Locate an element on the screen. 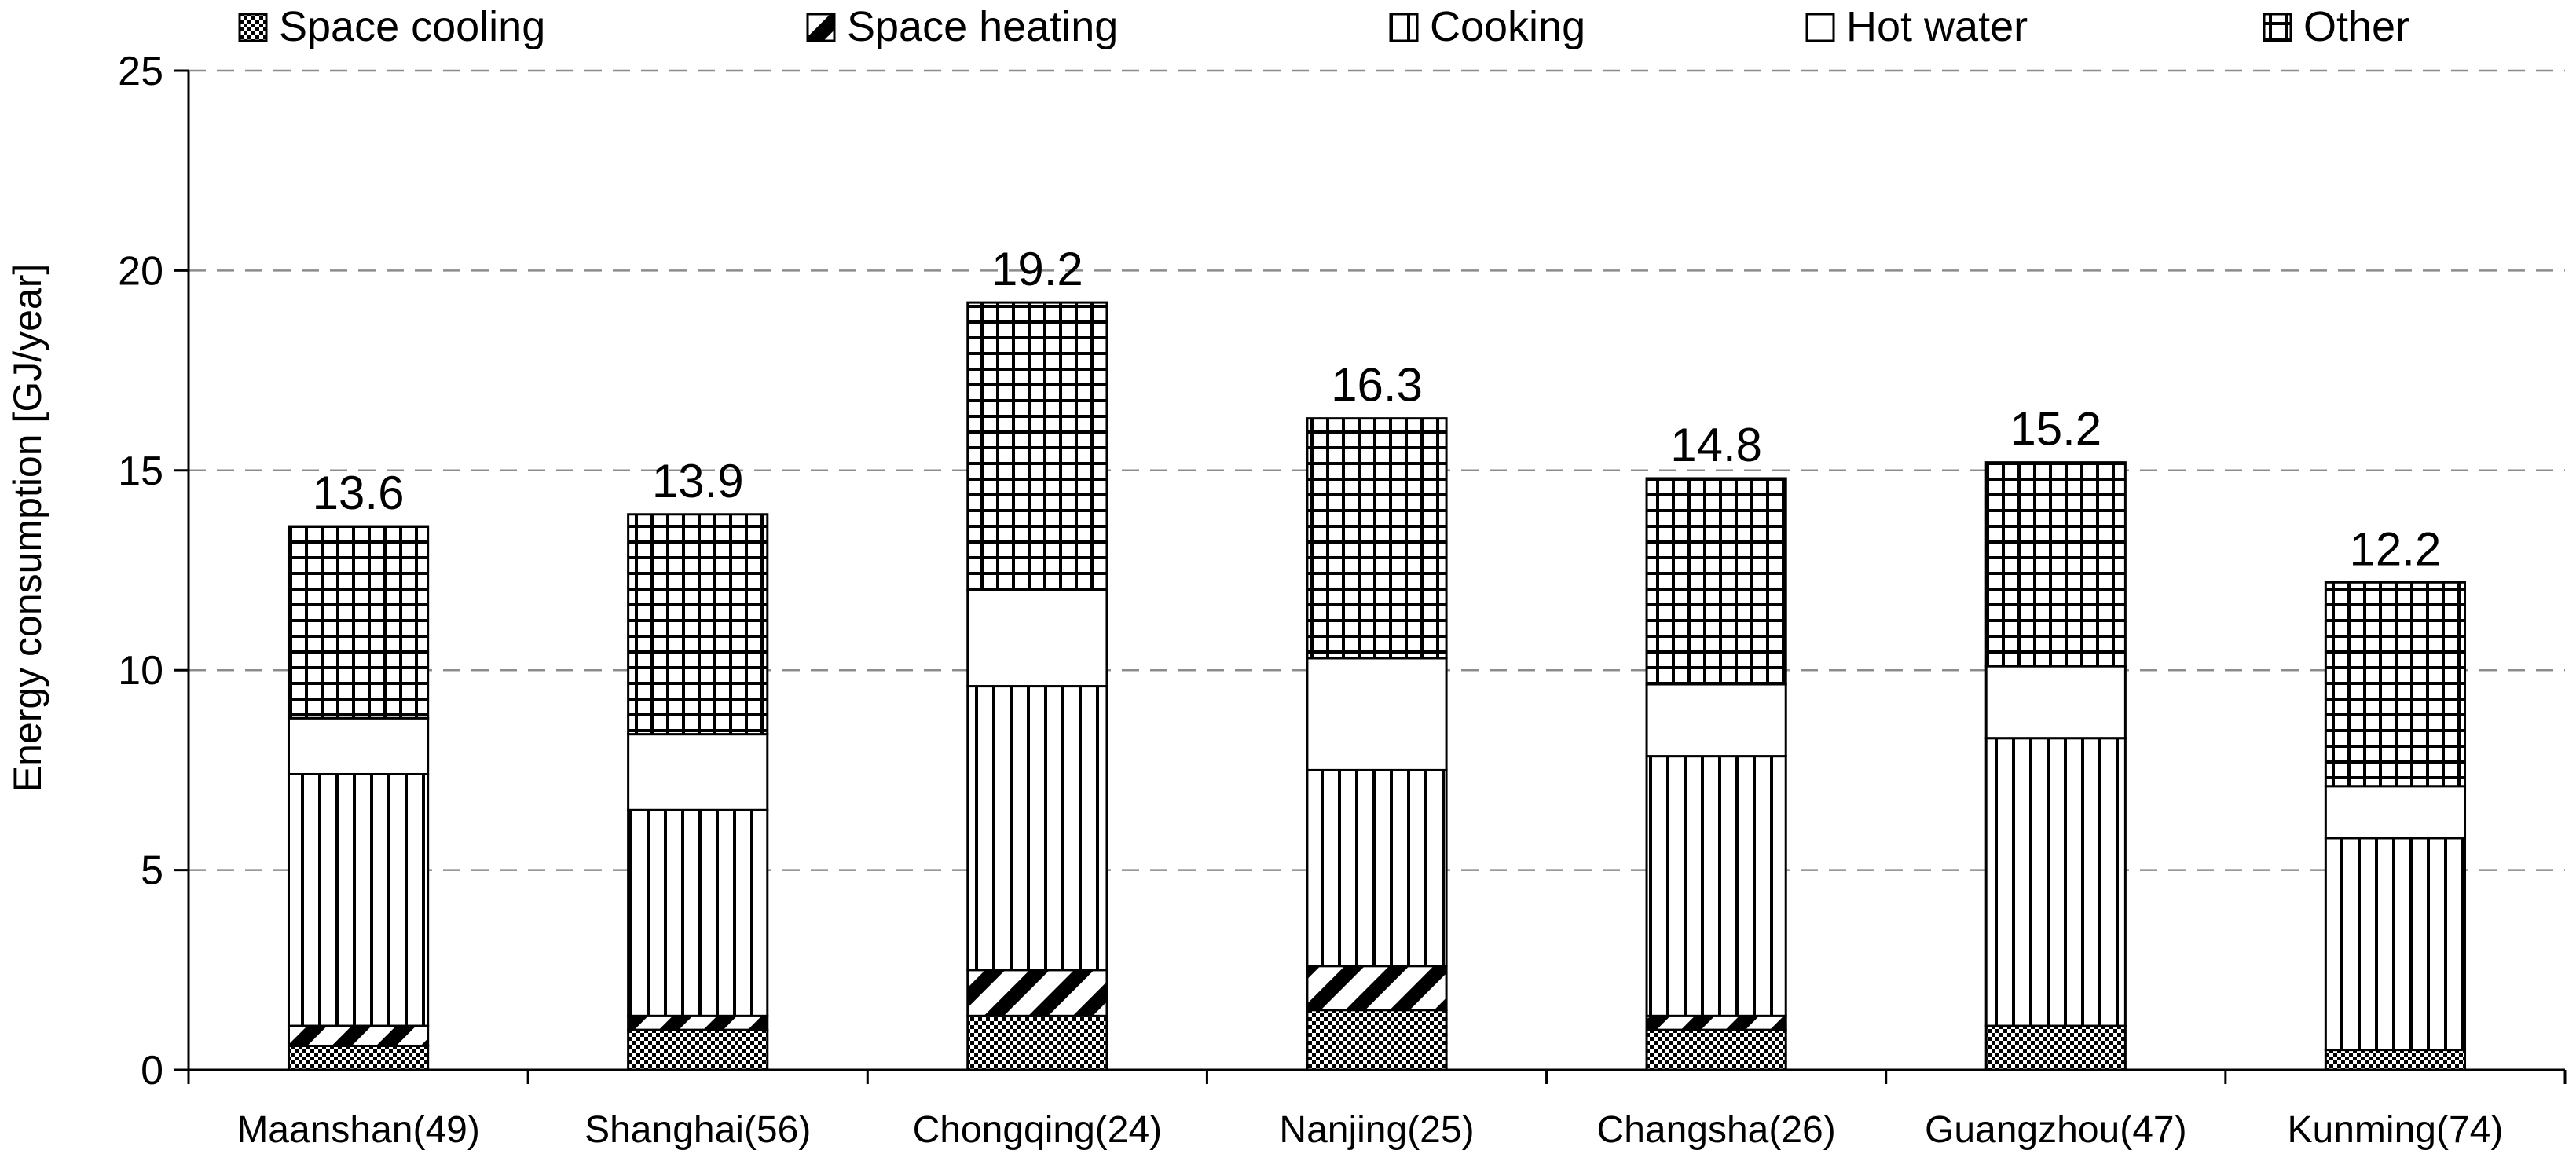 This screenshot has height=1172, width=2576. y-tick-label: 10 is located at coordinates (140, 671).